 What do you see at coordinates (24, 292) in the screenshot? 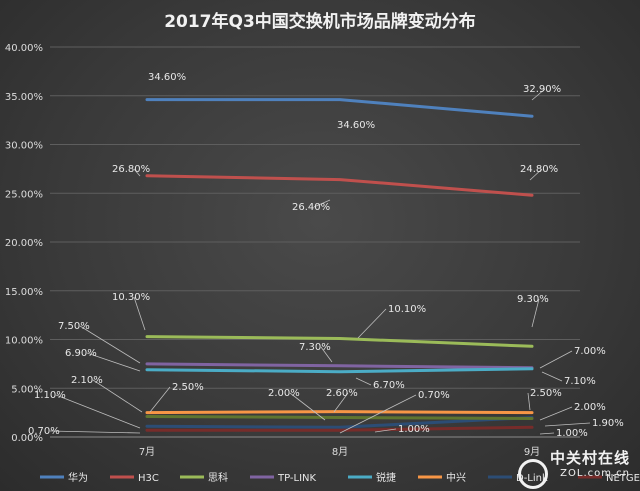
I see `y-tick-label: 15.00%` at bounding box center [24, 292].